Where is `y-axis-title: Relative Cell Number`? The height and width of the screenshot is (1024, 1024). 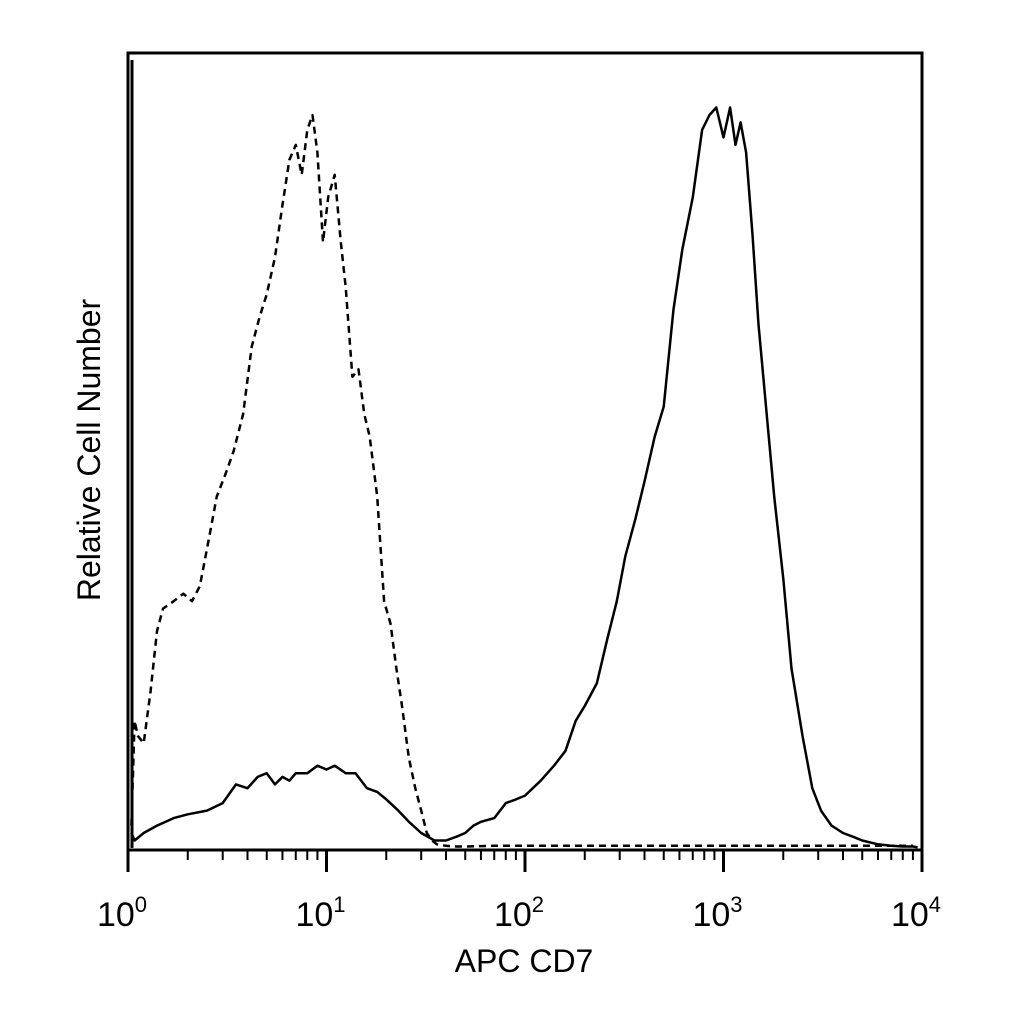 y-axis-title: Relative Cell Number is located at coordinates (89, 449).